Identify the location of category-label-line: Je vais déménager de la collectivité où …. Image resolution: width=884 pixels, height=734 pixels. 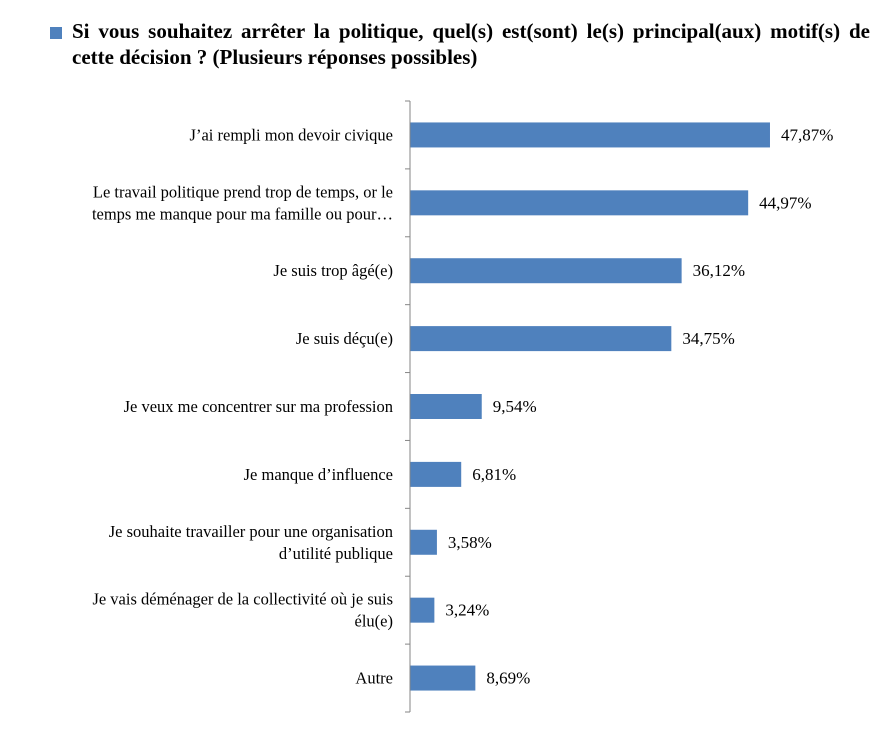
(242, 599).